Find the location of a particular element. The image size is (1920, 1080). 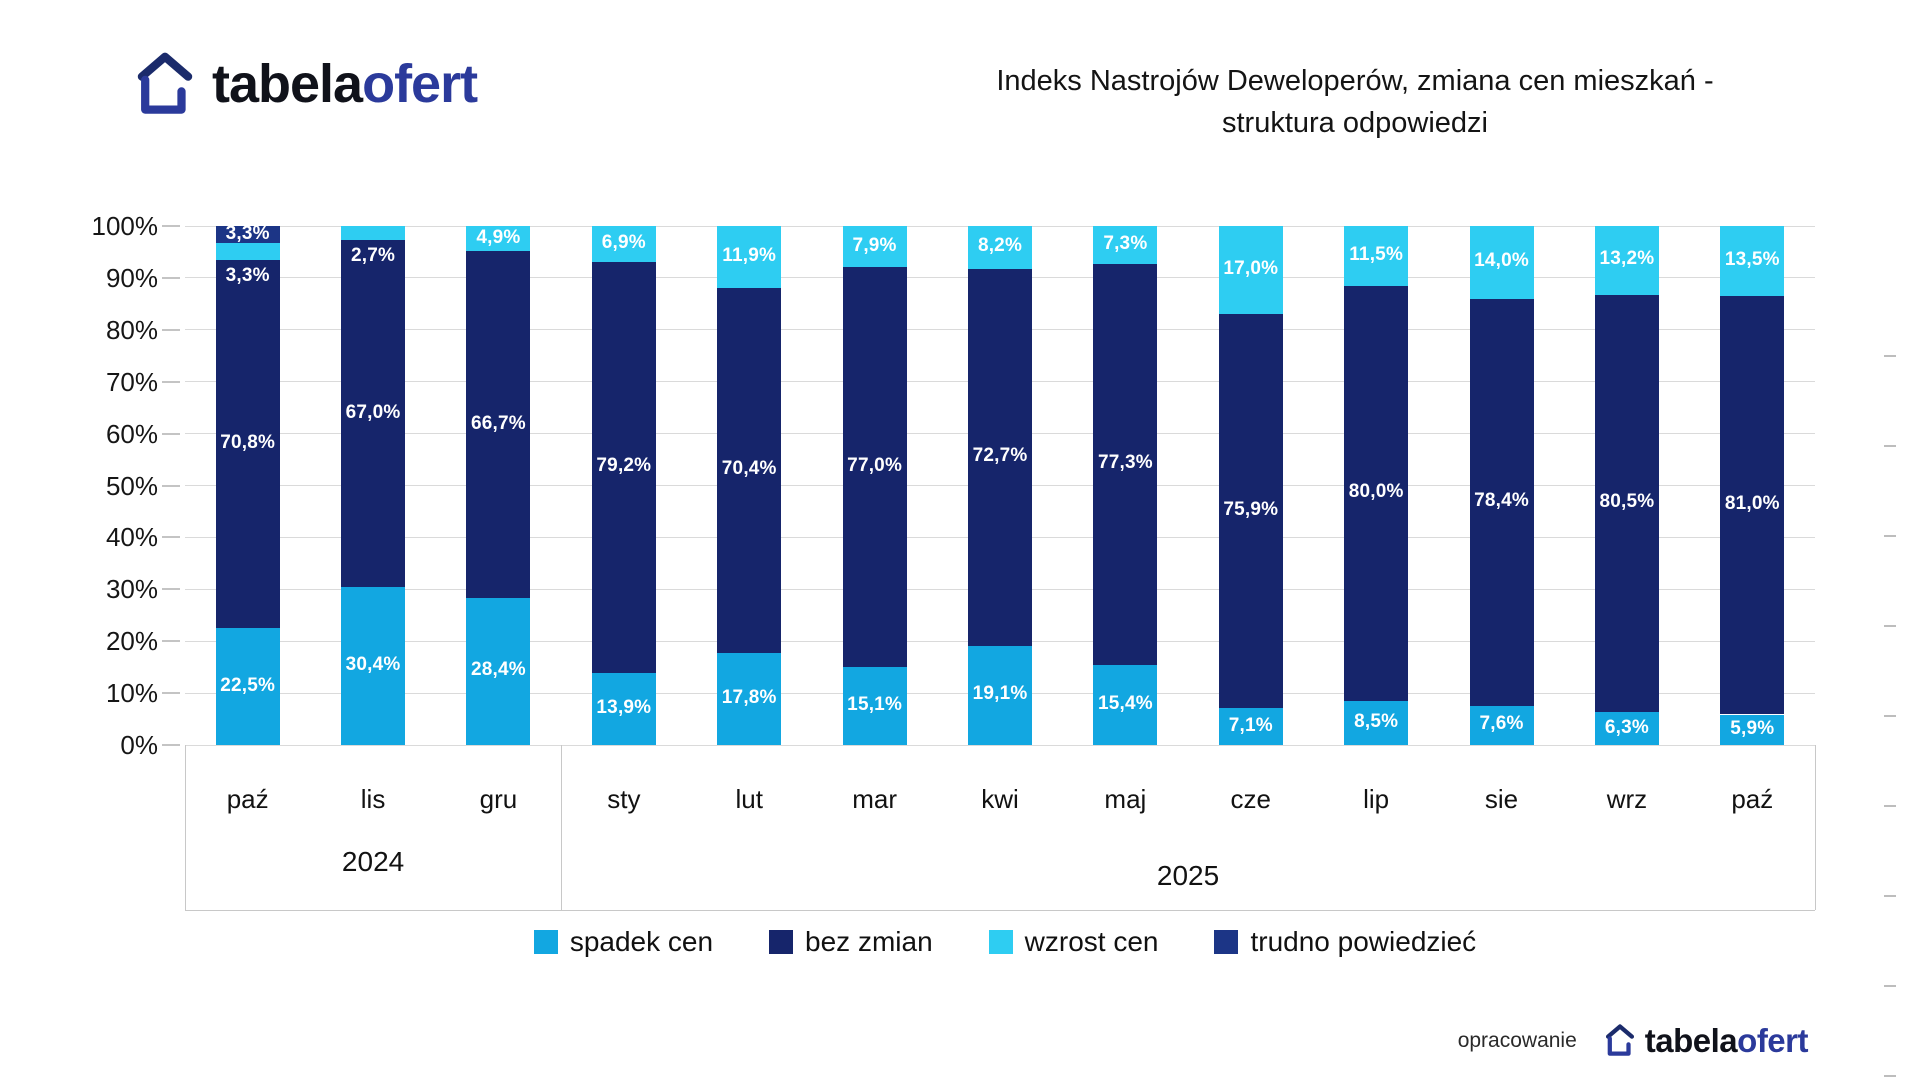

x-axis-month-label-mar: mar is located at coordinates (874, 799).